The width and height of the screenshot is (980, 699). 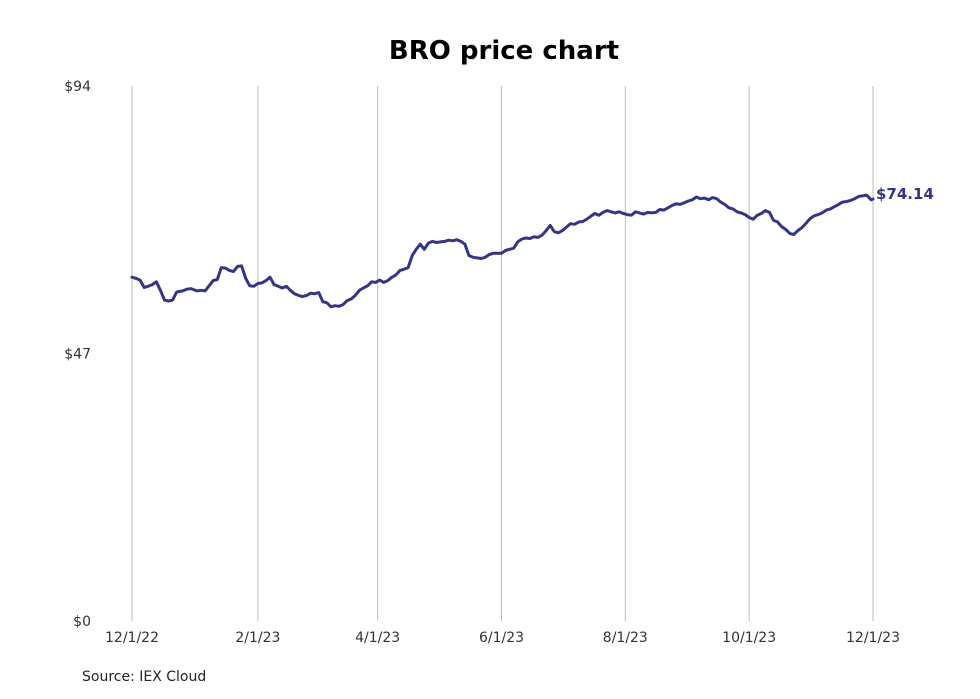 I want to click on last-price-label: $74.14, so click(x=905, y=194).